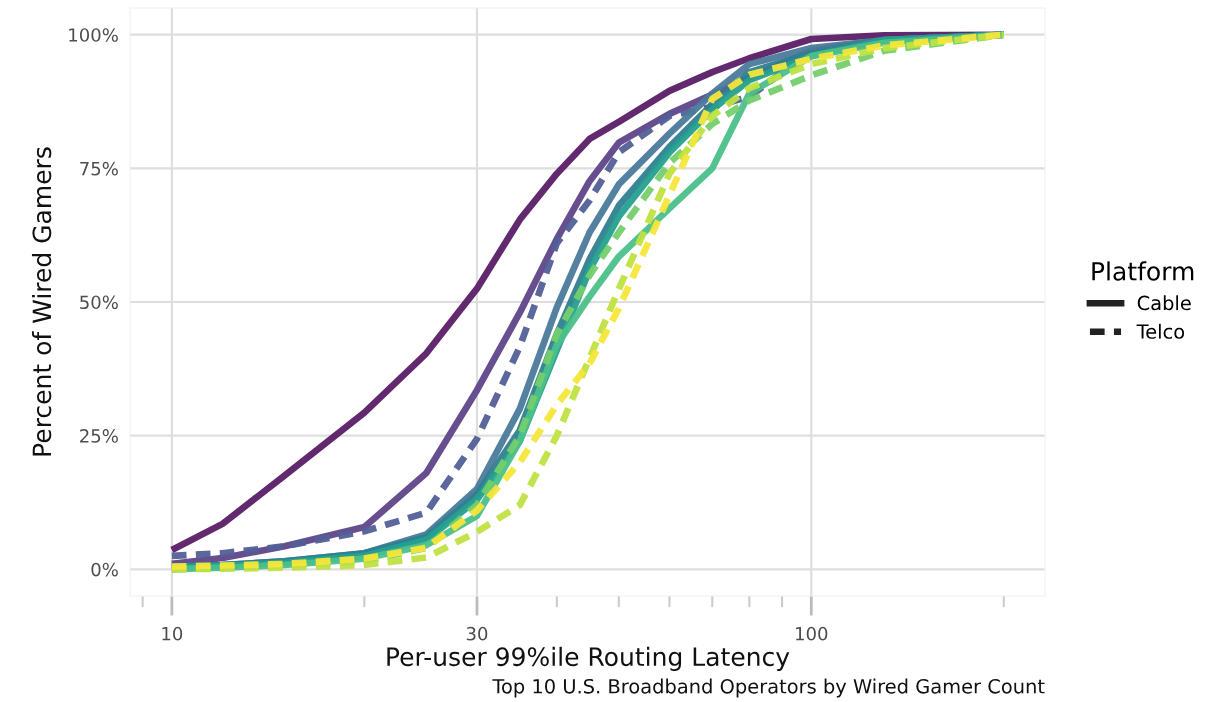 The width and height of the screenshot is (1222, 702). What do you see at coordinates (93, 35) in the screenshot?
I see `y-tick-label: 100%` at bounding box center [93, 35].